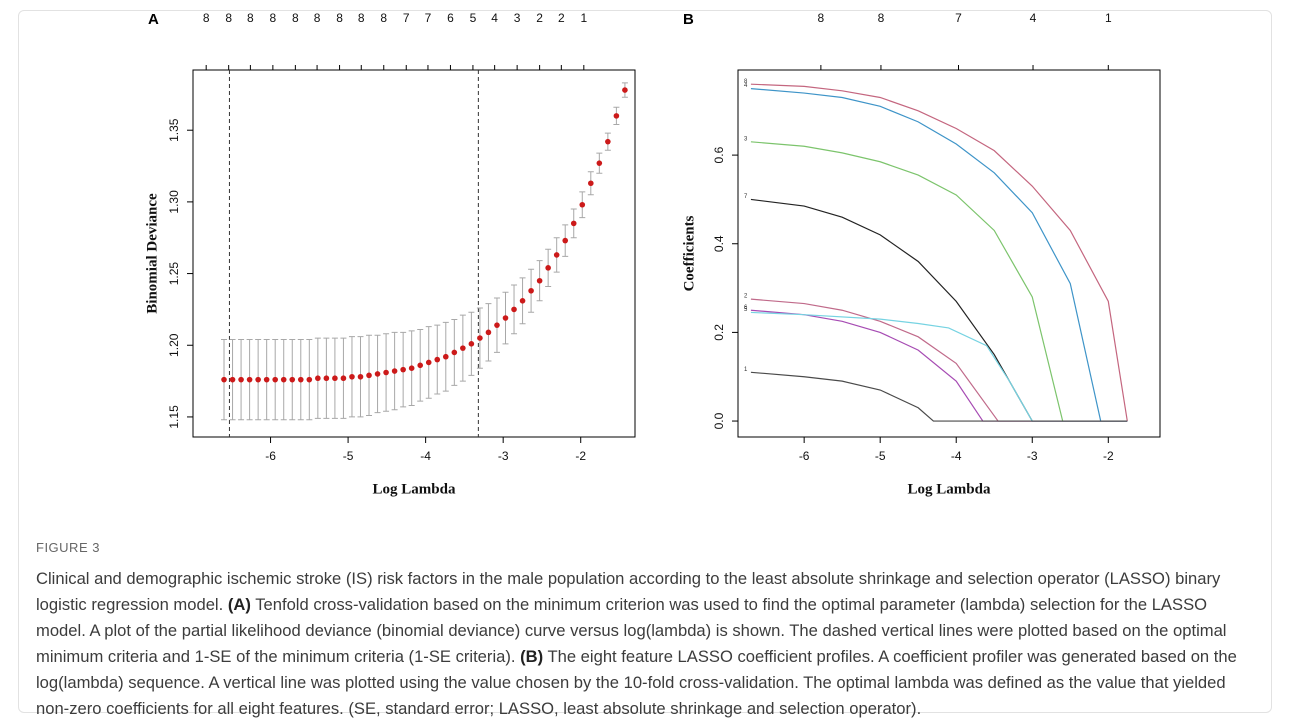  I want to click on top-tick-label: 3, so click(517, 18).